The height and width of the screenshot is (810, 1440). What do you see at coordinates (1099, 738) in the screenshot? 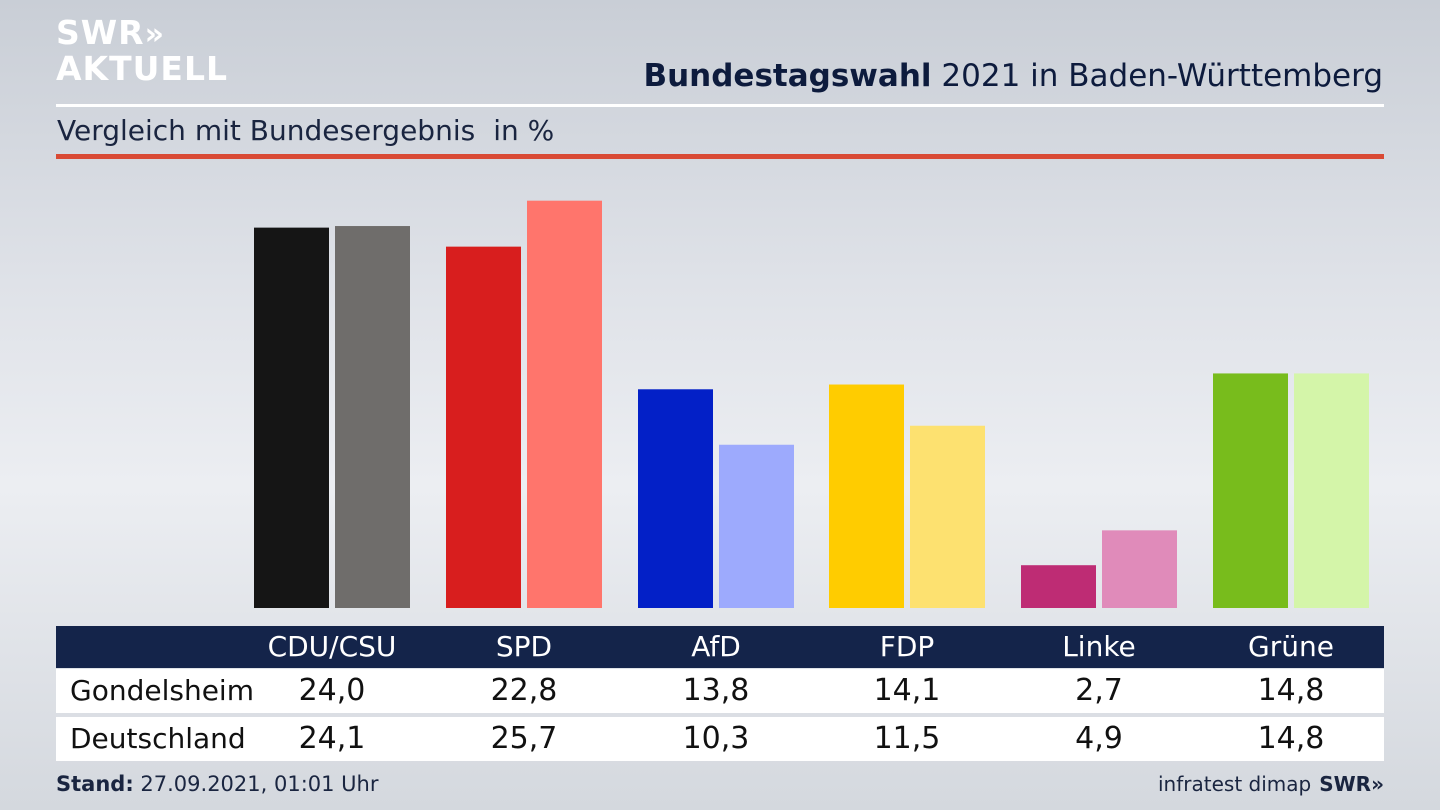
I see `value-cell: 4,9` at bounding box center [1099, 738].